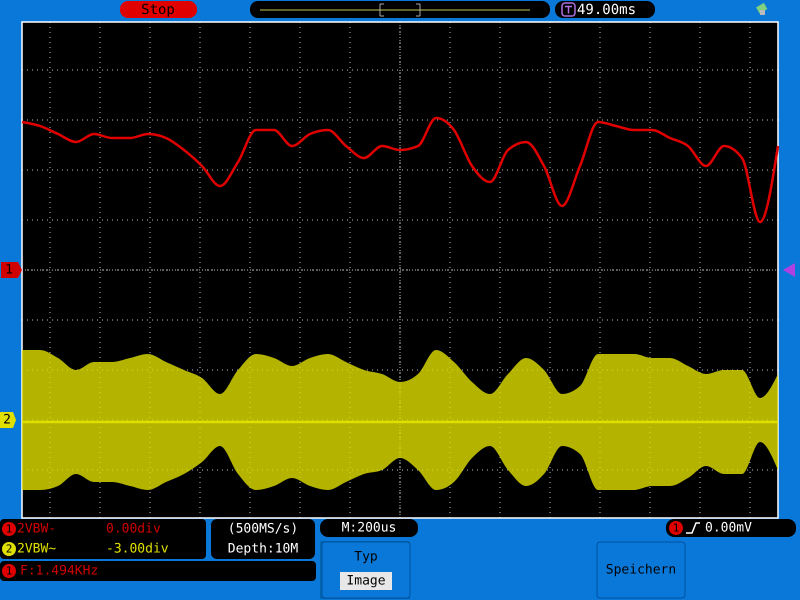 The image size is (800, 600). What do you see at coordinates (366, 557) in the screenshot?
I see `text: Typ` at bounding box center [366, 557].